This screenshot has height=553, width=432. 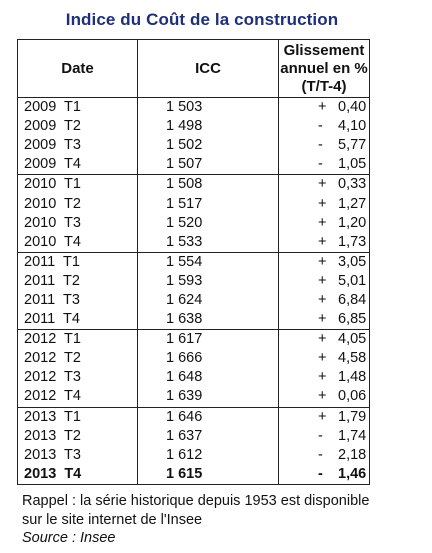 I want to click on icc-cell: 1 646, so click(x=208, y=416).